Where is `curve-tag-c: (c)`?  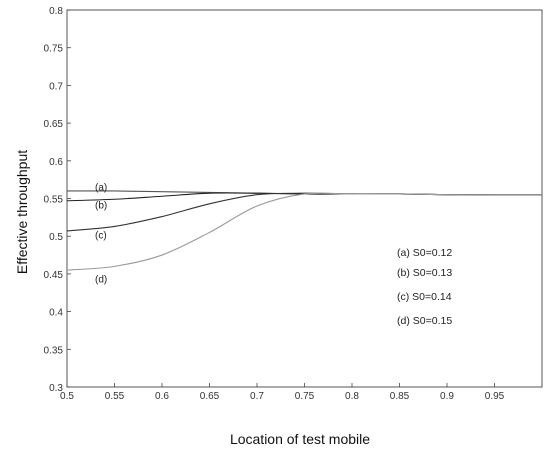
curve-tag-c: (c) is located at coordinates (101, 236).